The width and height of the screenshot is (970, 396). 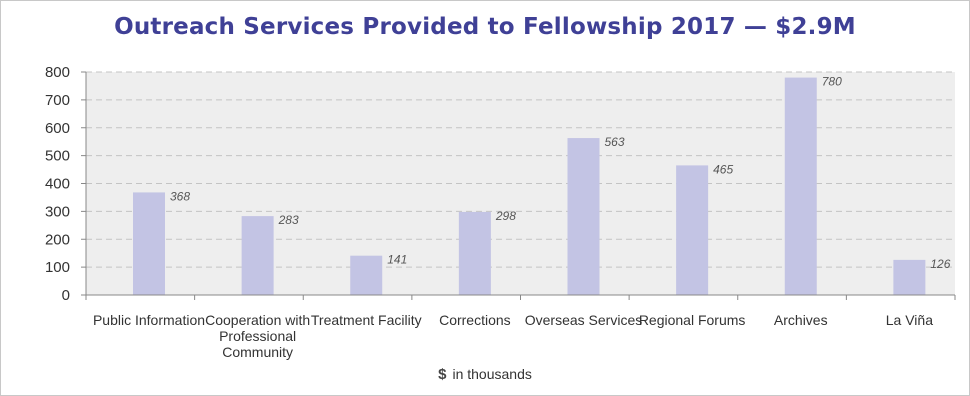 I want to click on data-label-3: 298, so click(x=505, y=216).